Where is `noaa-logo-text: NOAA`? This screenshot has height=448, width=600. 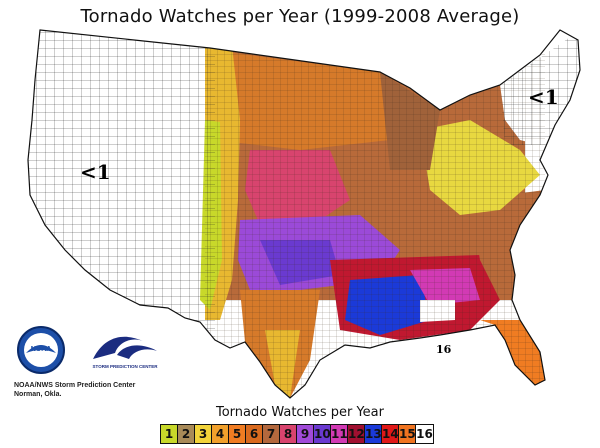
noaa-logo-text: NOAA is located at coordinates (41, 349).